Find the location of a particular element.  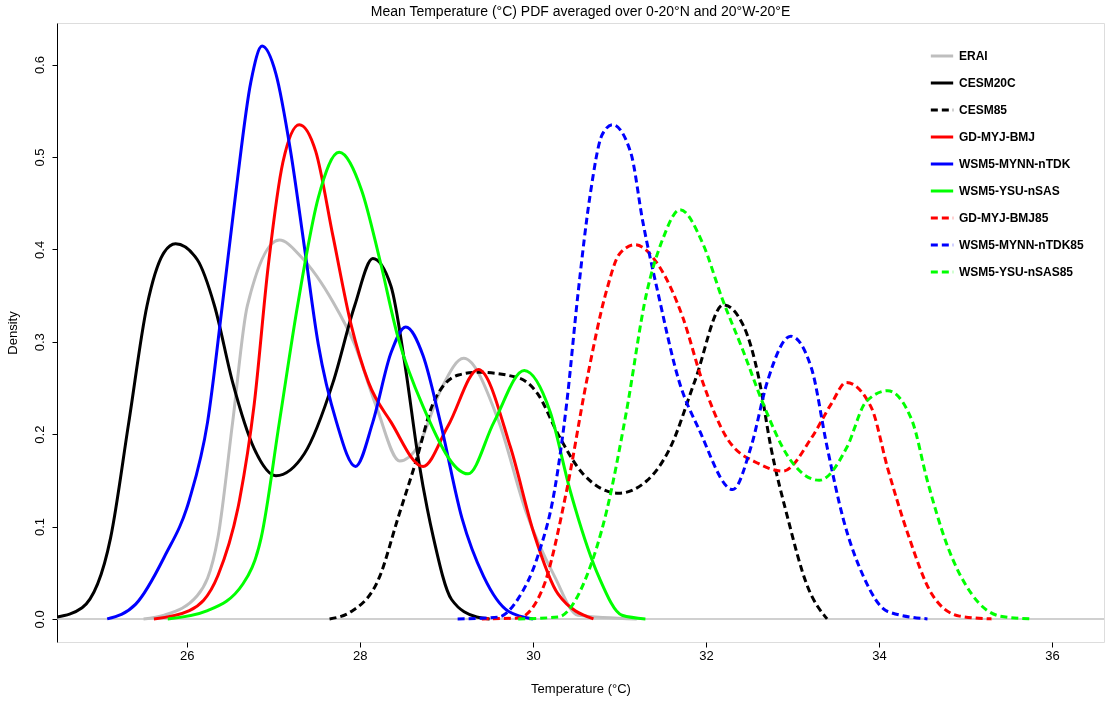

y-tick-label: 0.5 is located at coordinates (39, 157).